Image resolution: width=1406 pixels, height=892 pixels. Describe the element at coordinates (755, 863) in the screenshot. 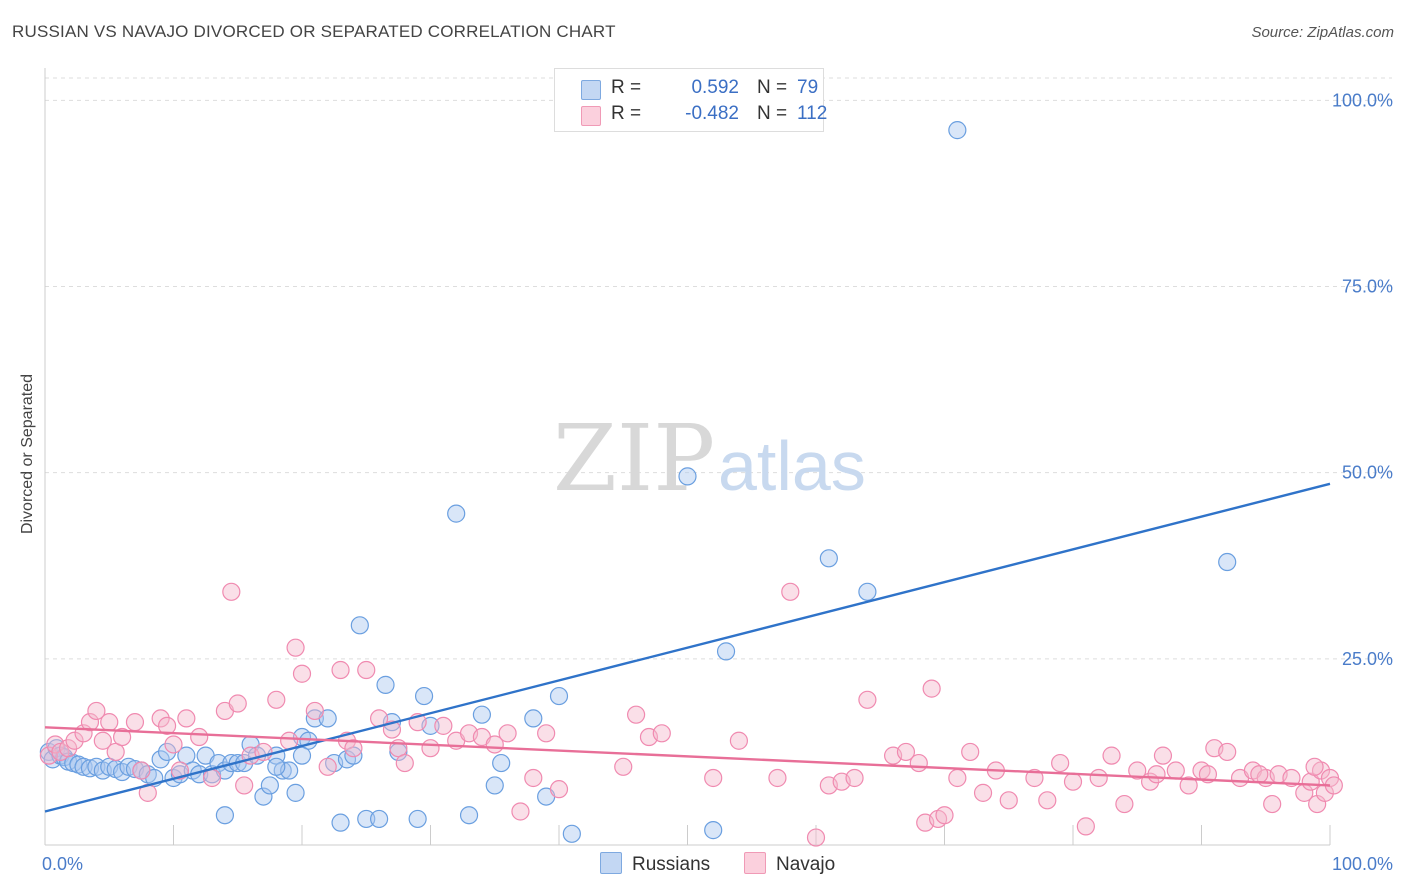

I see `bottom-legend-swatch-navajo` at that location.